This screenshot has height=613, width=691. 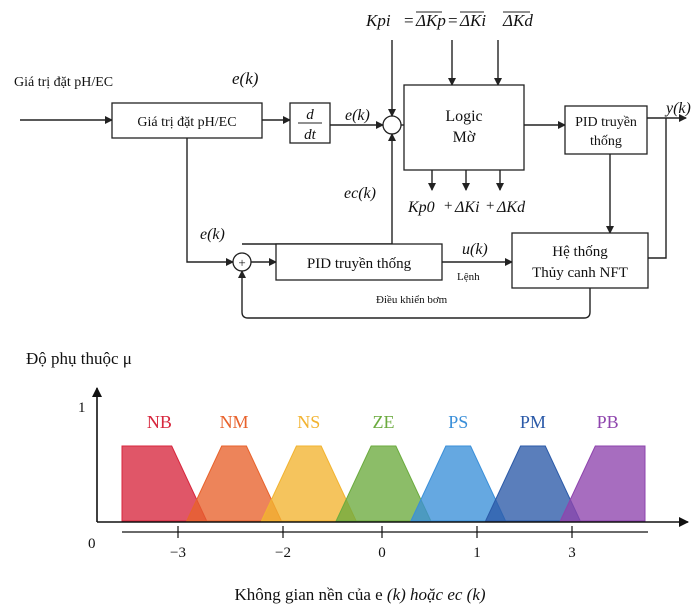 What do you see at coordinates (572, 553) in the screenshot?
I see `tick-label: 3` at bounding box center [572, 553].